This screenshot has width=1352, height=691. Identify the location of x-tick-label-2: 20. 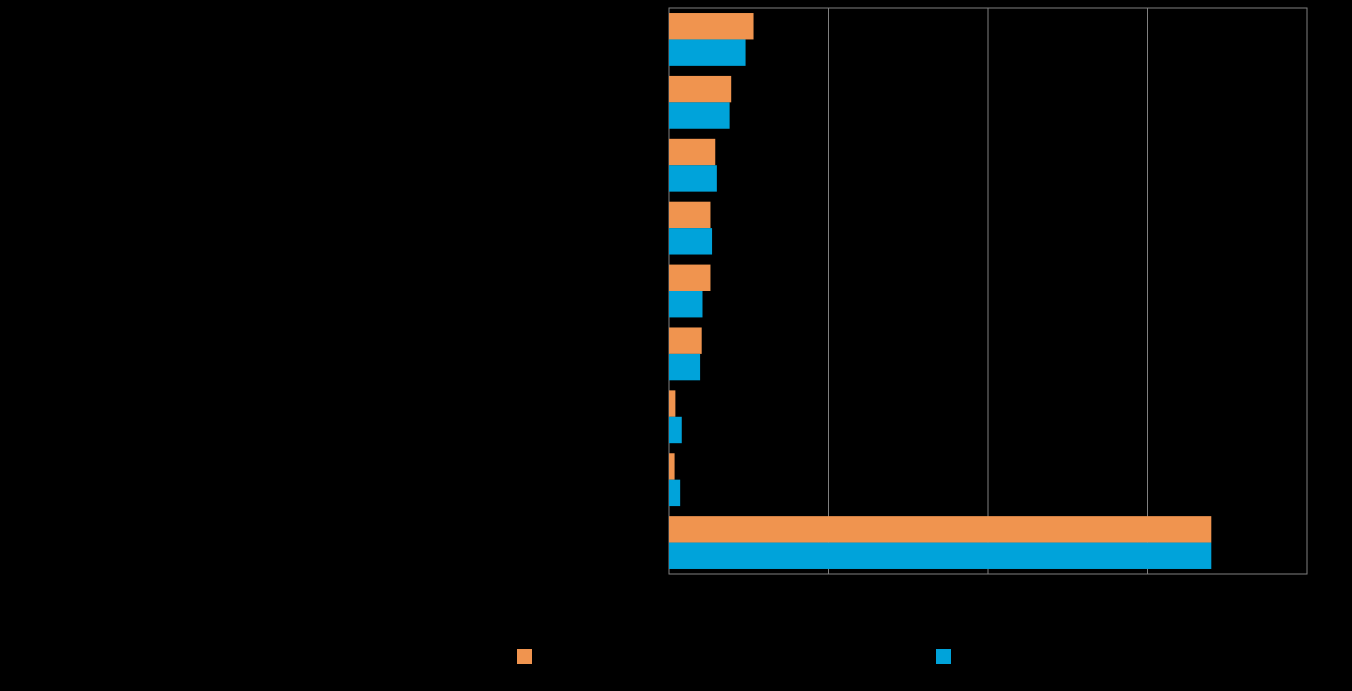
(988, 591).